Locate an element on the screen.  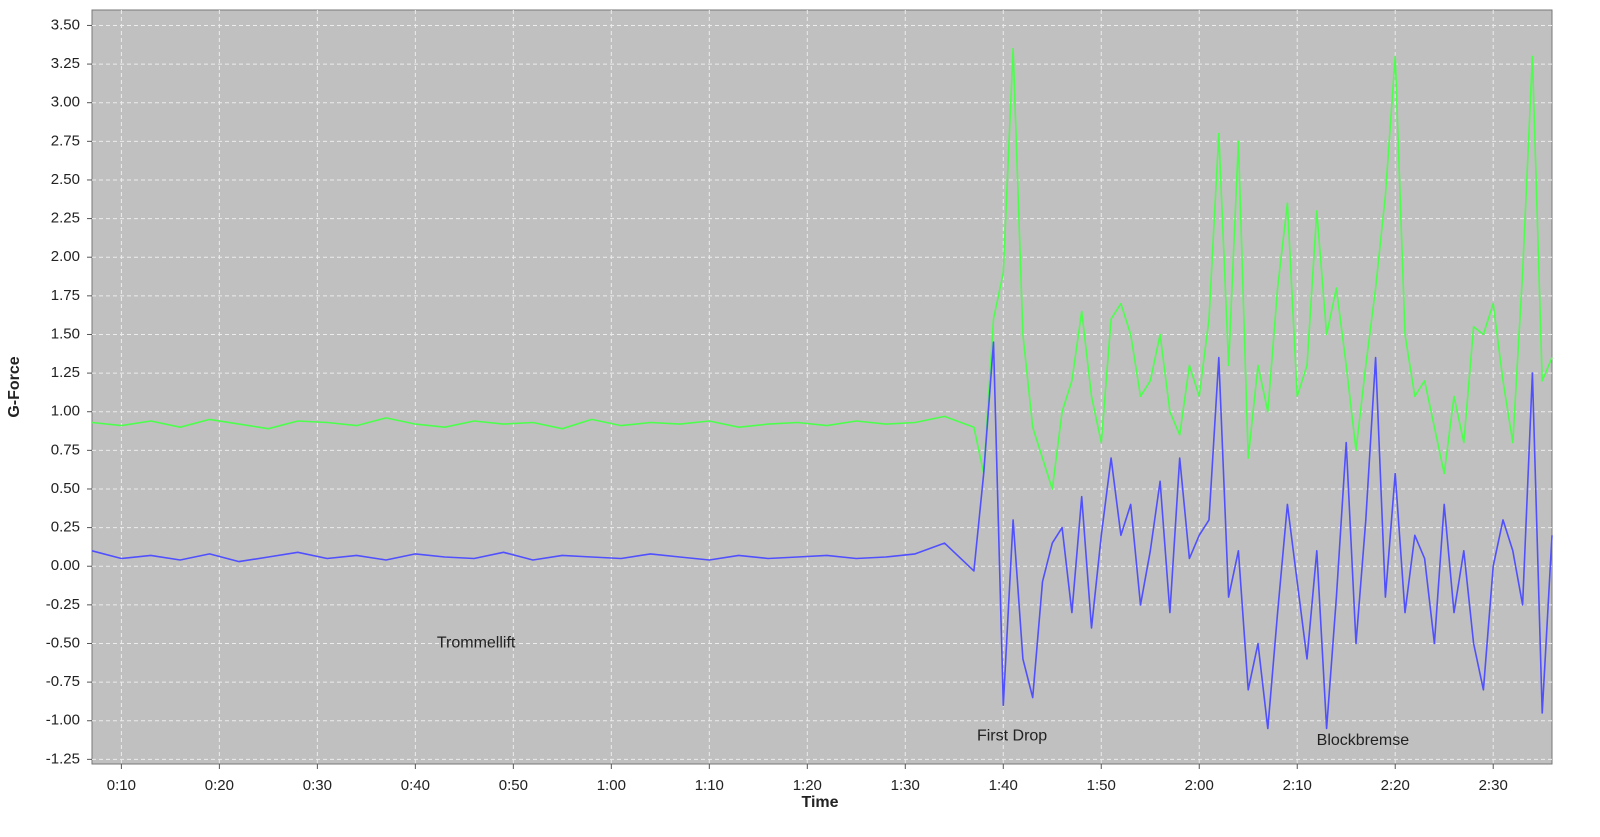
y-tick-label: 0.00 is located at coordinates (65, 565).